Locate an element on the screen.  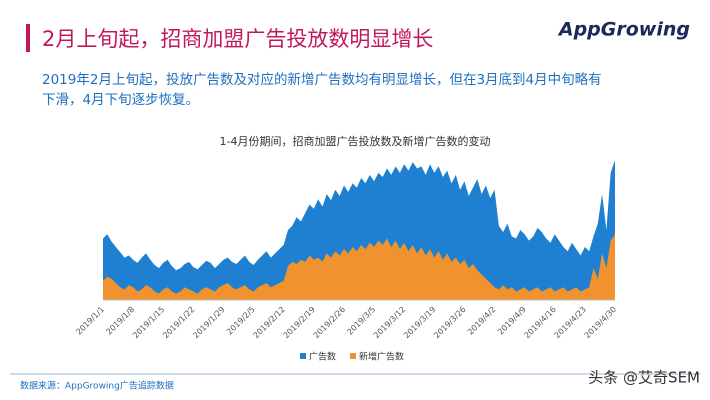
x-tick-label: 2019/1/29 is located at coordinates (208, 322).